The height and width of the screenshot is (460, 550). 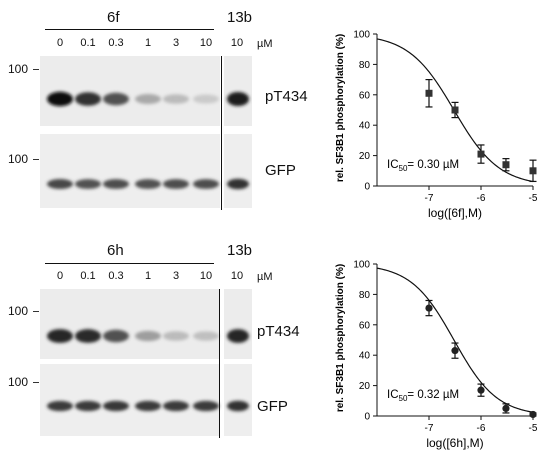 I want to click on compound-label: 6f, so click(x=113, y=17).